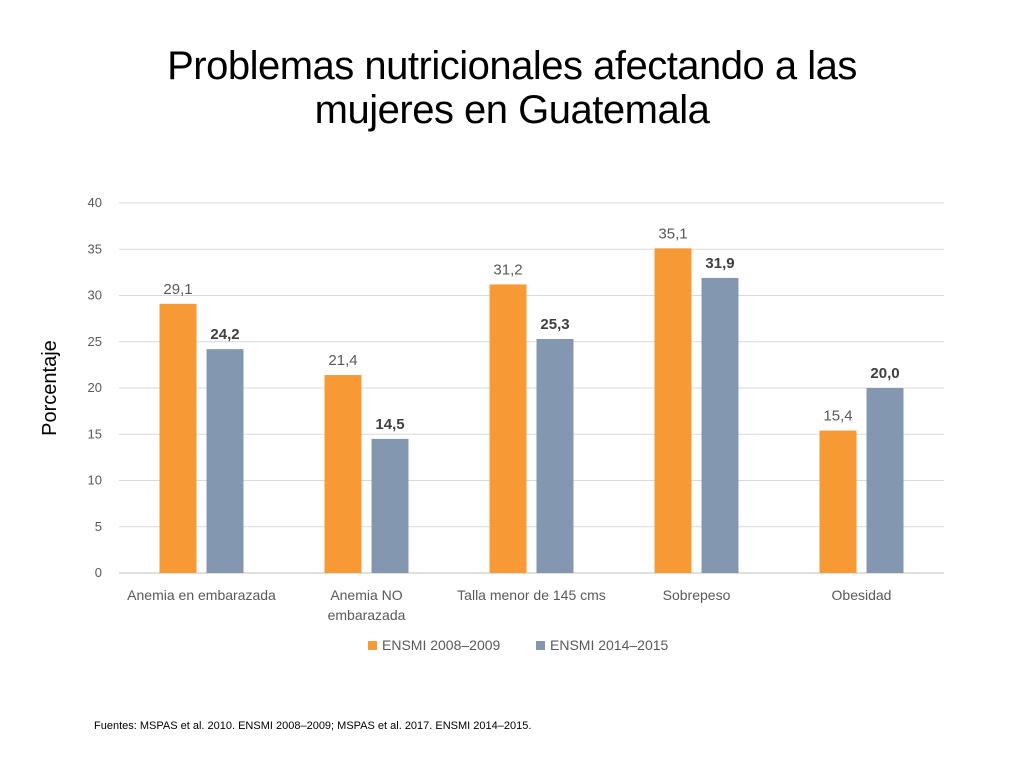 The height and width of the screenshot is (768, 1024). I want to click on data-label: 29,1, so click(177, 289).